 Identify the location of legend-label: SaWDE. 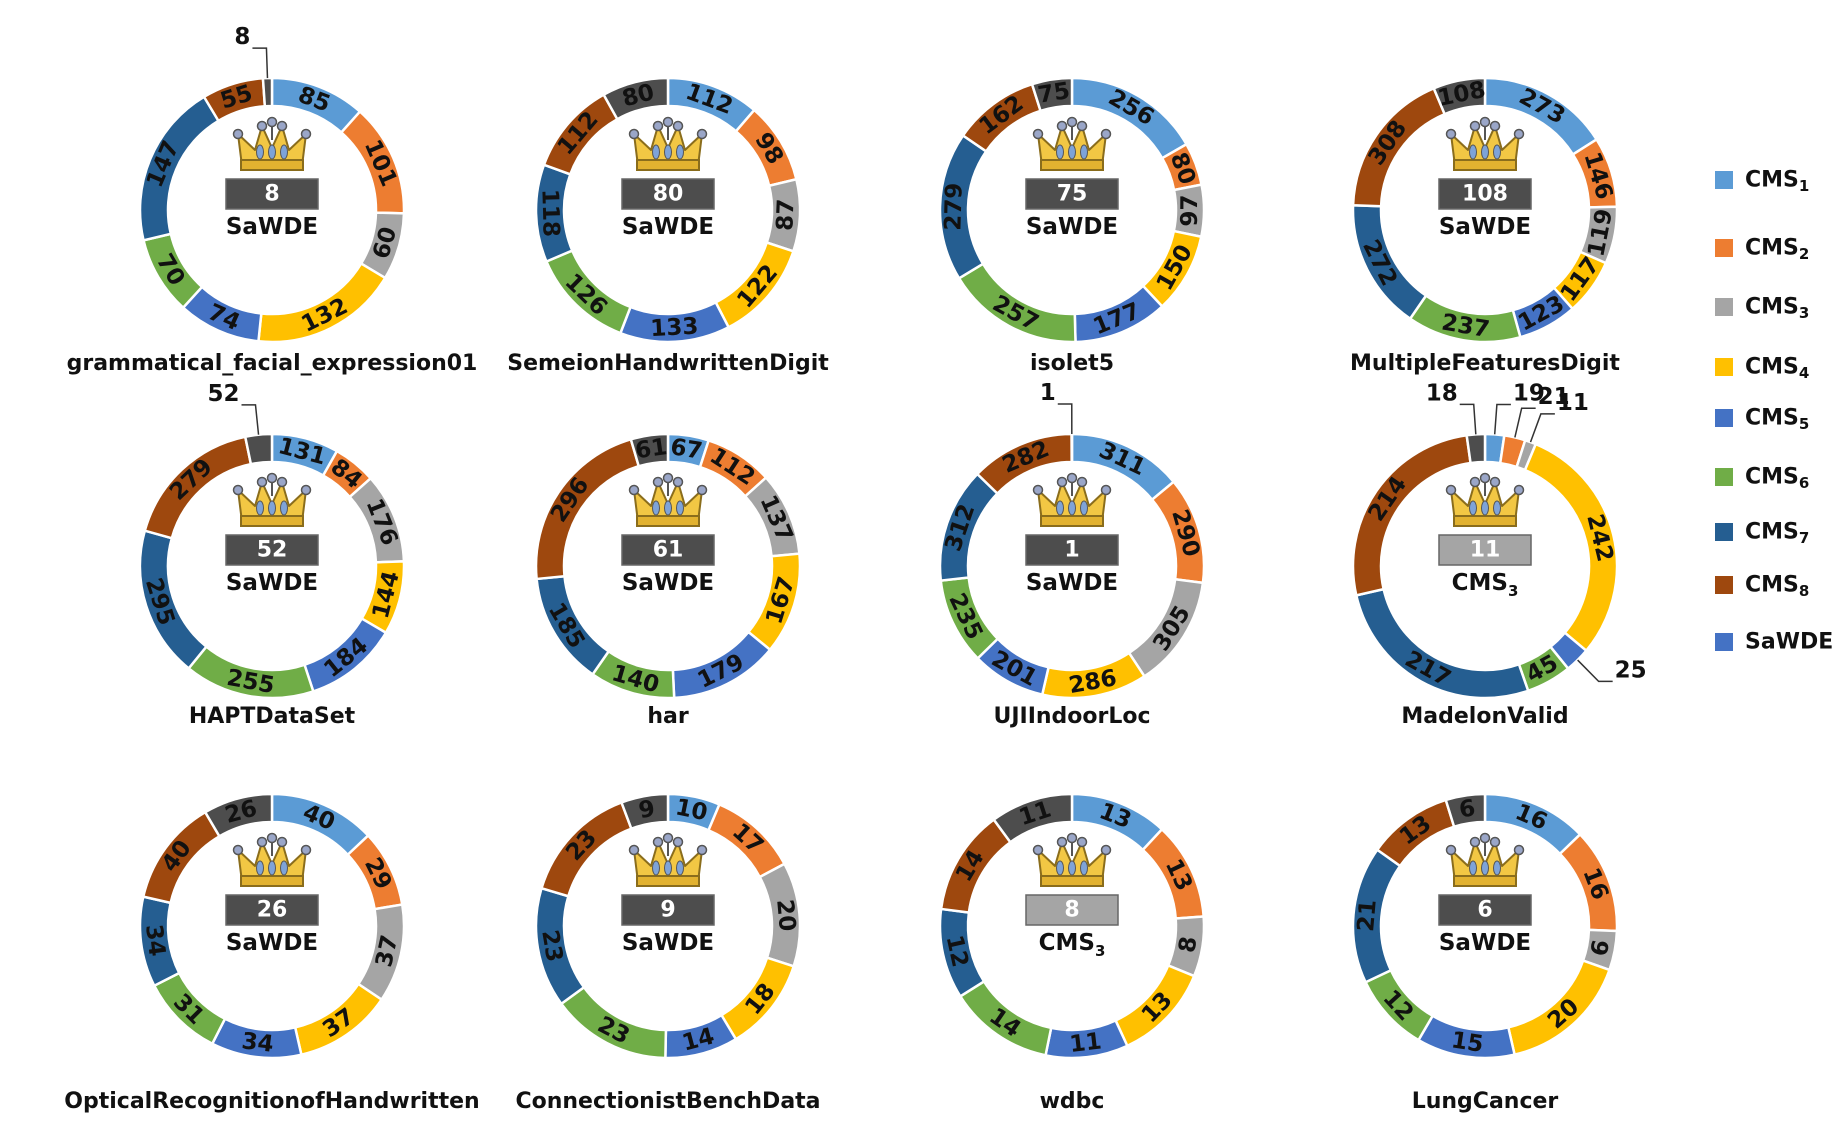
(1789, 642).